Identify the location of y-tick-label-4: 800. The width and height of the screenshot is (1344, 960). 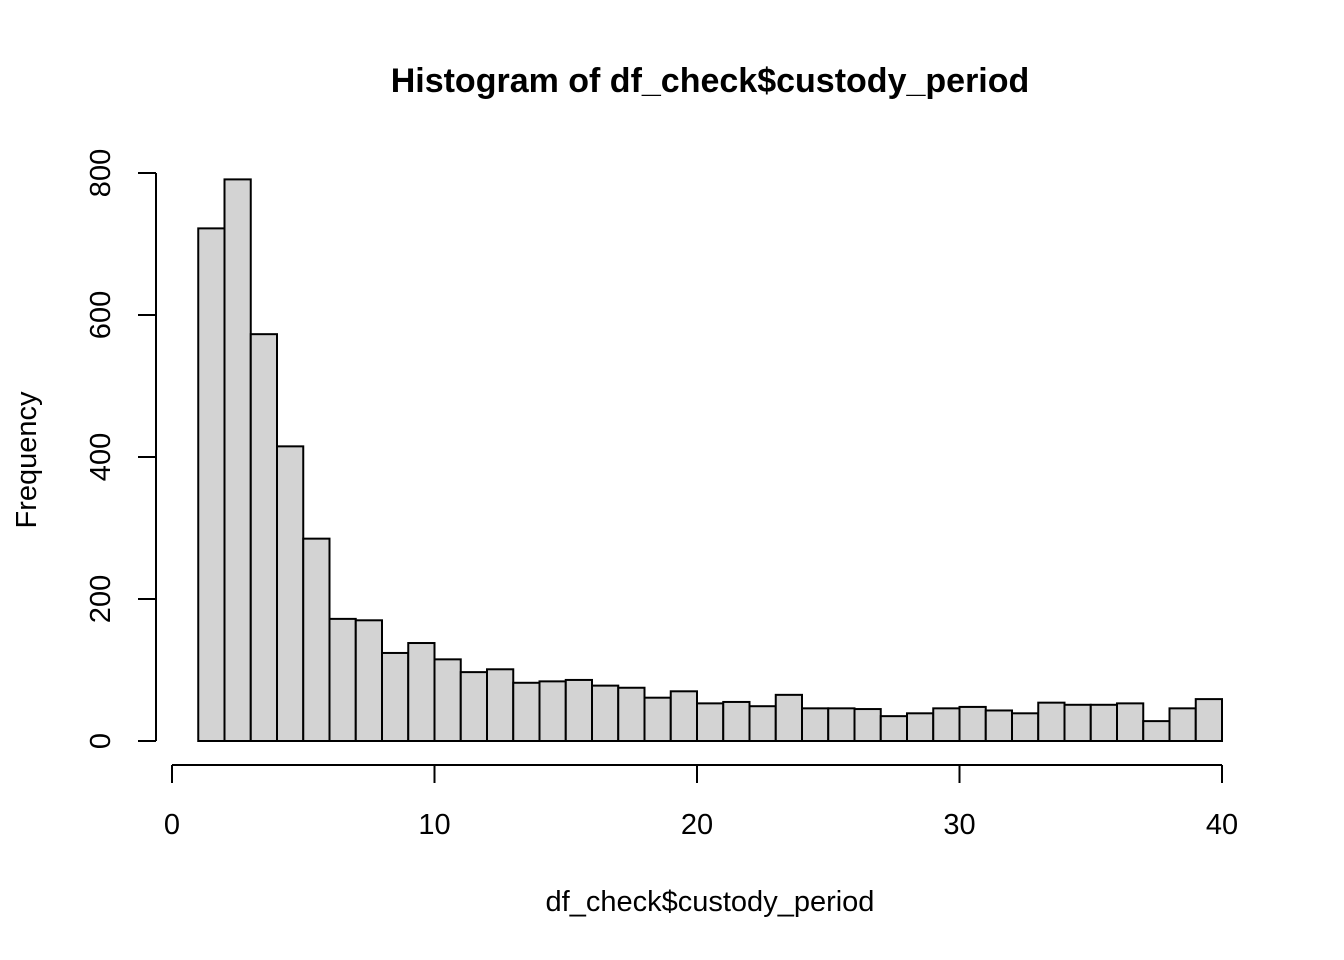
(101, 173).